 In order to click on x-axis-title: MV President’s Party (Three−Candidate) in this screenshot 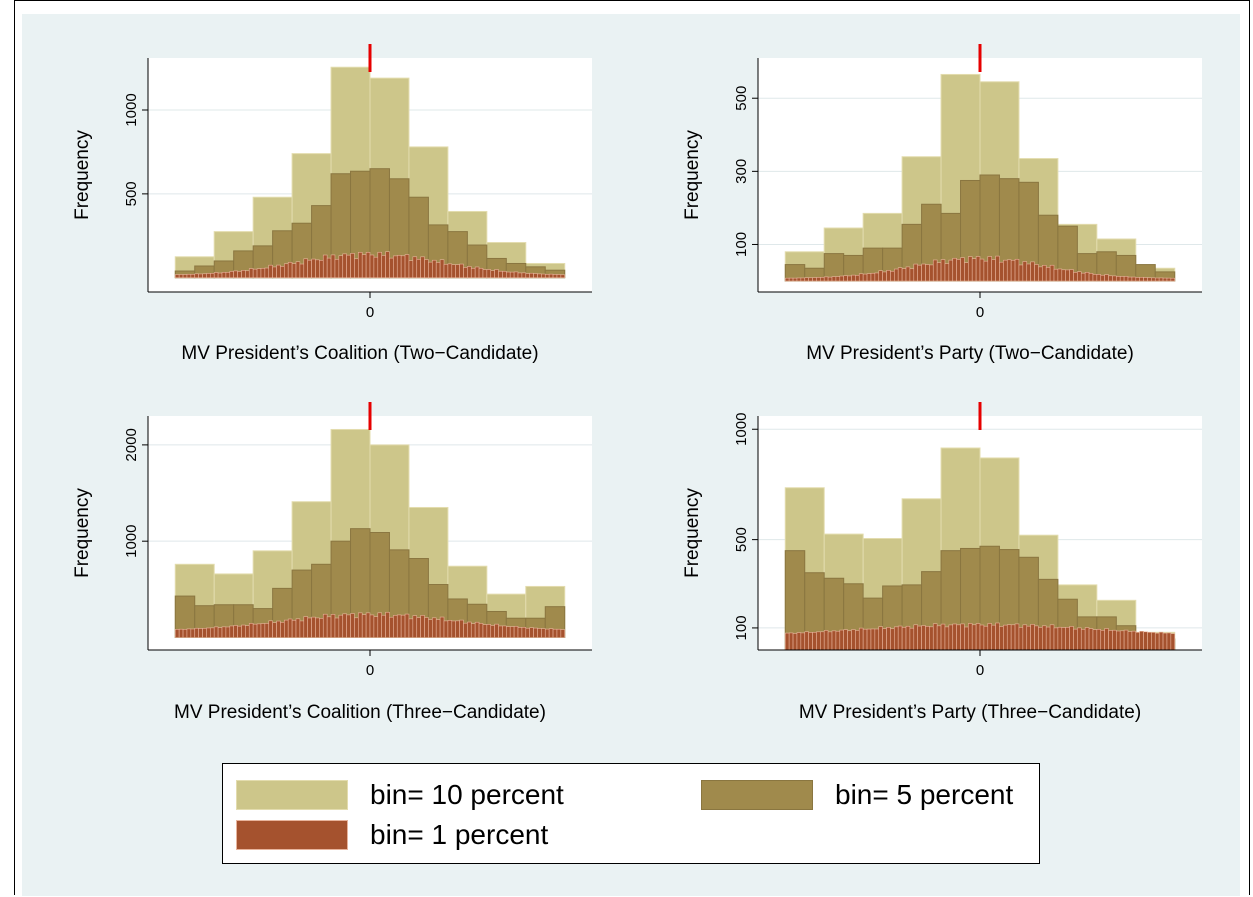, I will do `click(970, 712)`.